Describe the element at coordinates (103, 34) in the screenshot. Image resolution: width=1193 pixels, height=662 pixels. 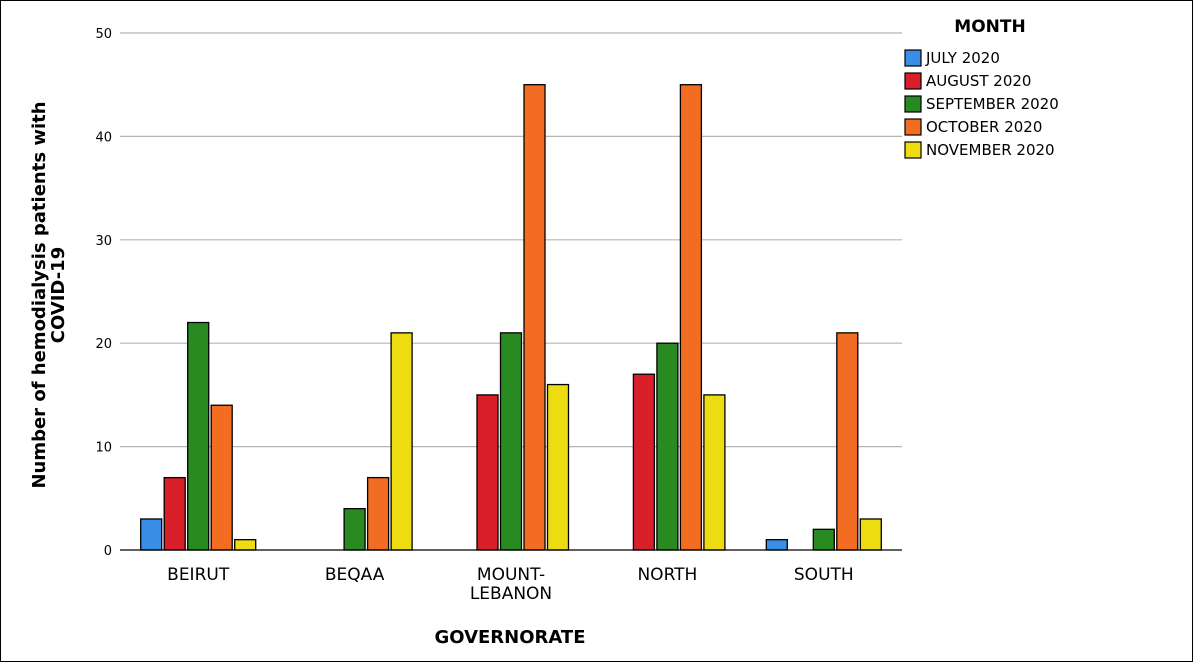
I see `y-tick-label: 50` at that location.